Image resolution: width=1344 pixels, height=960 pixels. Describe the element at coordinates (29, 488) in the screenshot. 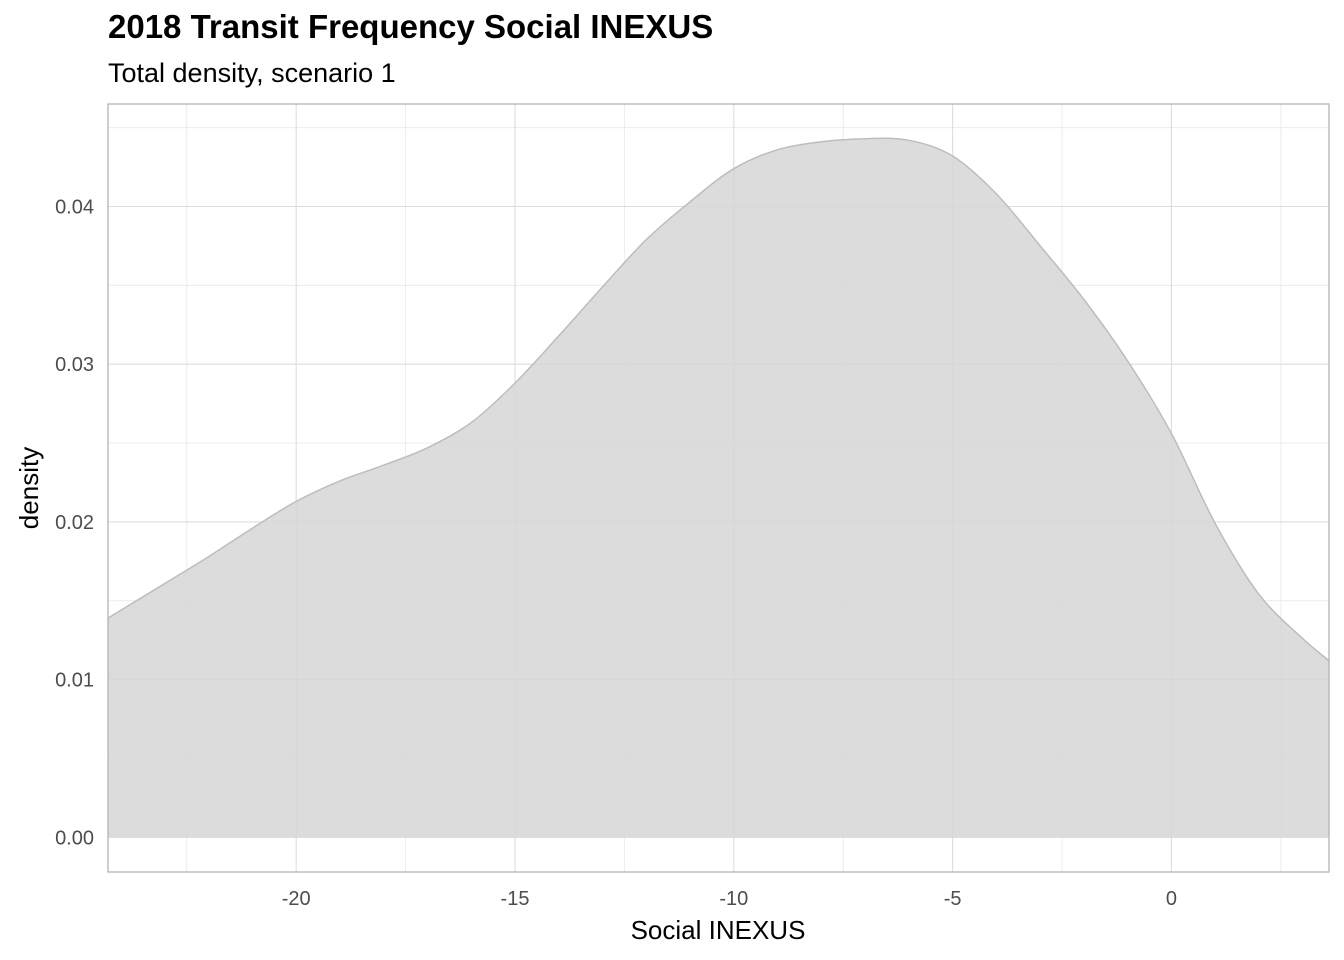

I see `y-axis-title: density` at that location.